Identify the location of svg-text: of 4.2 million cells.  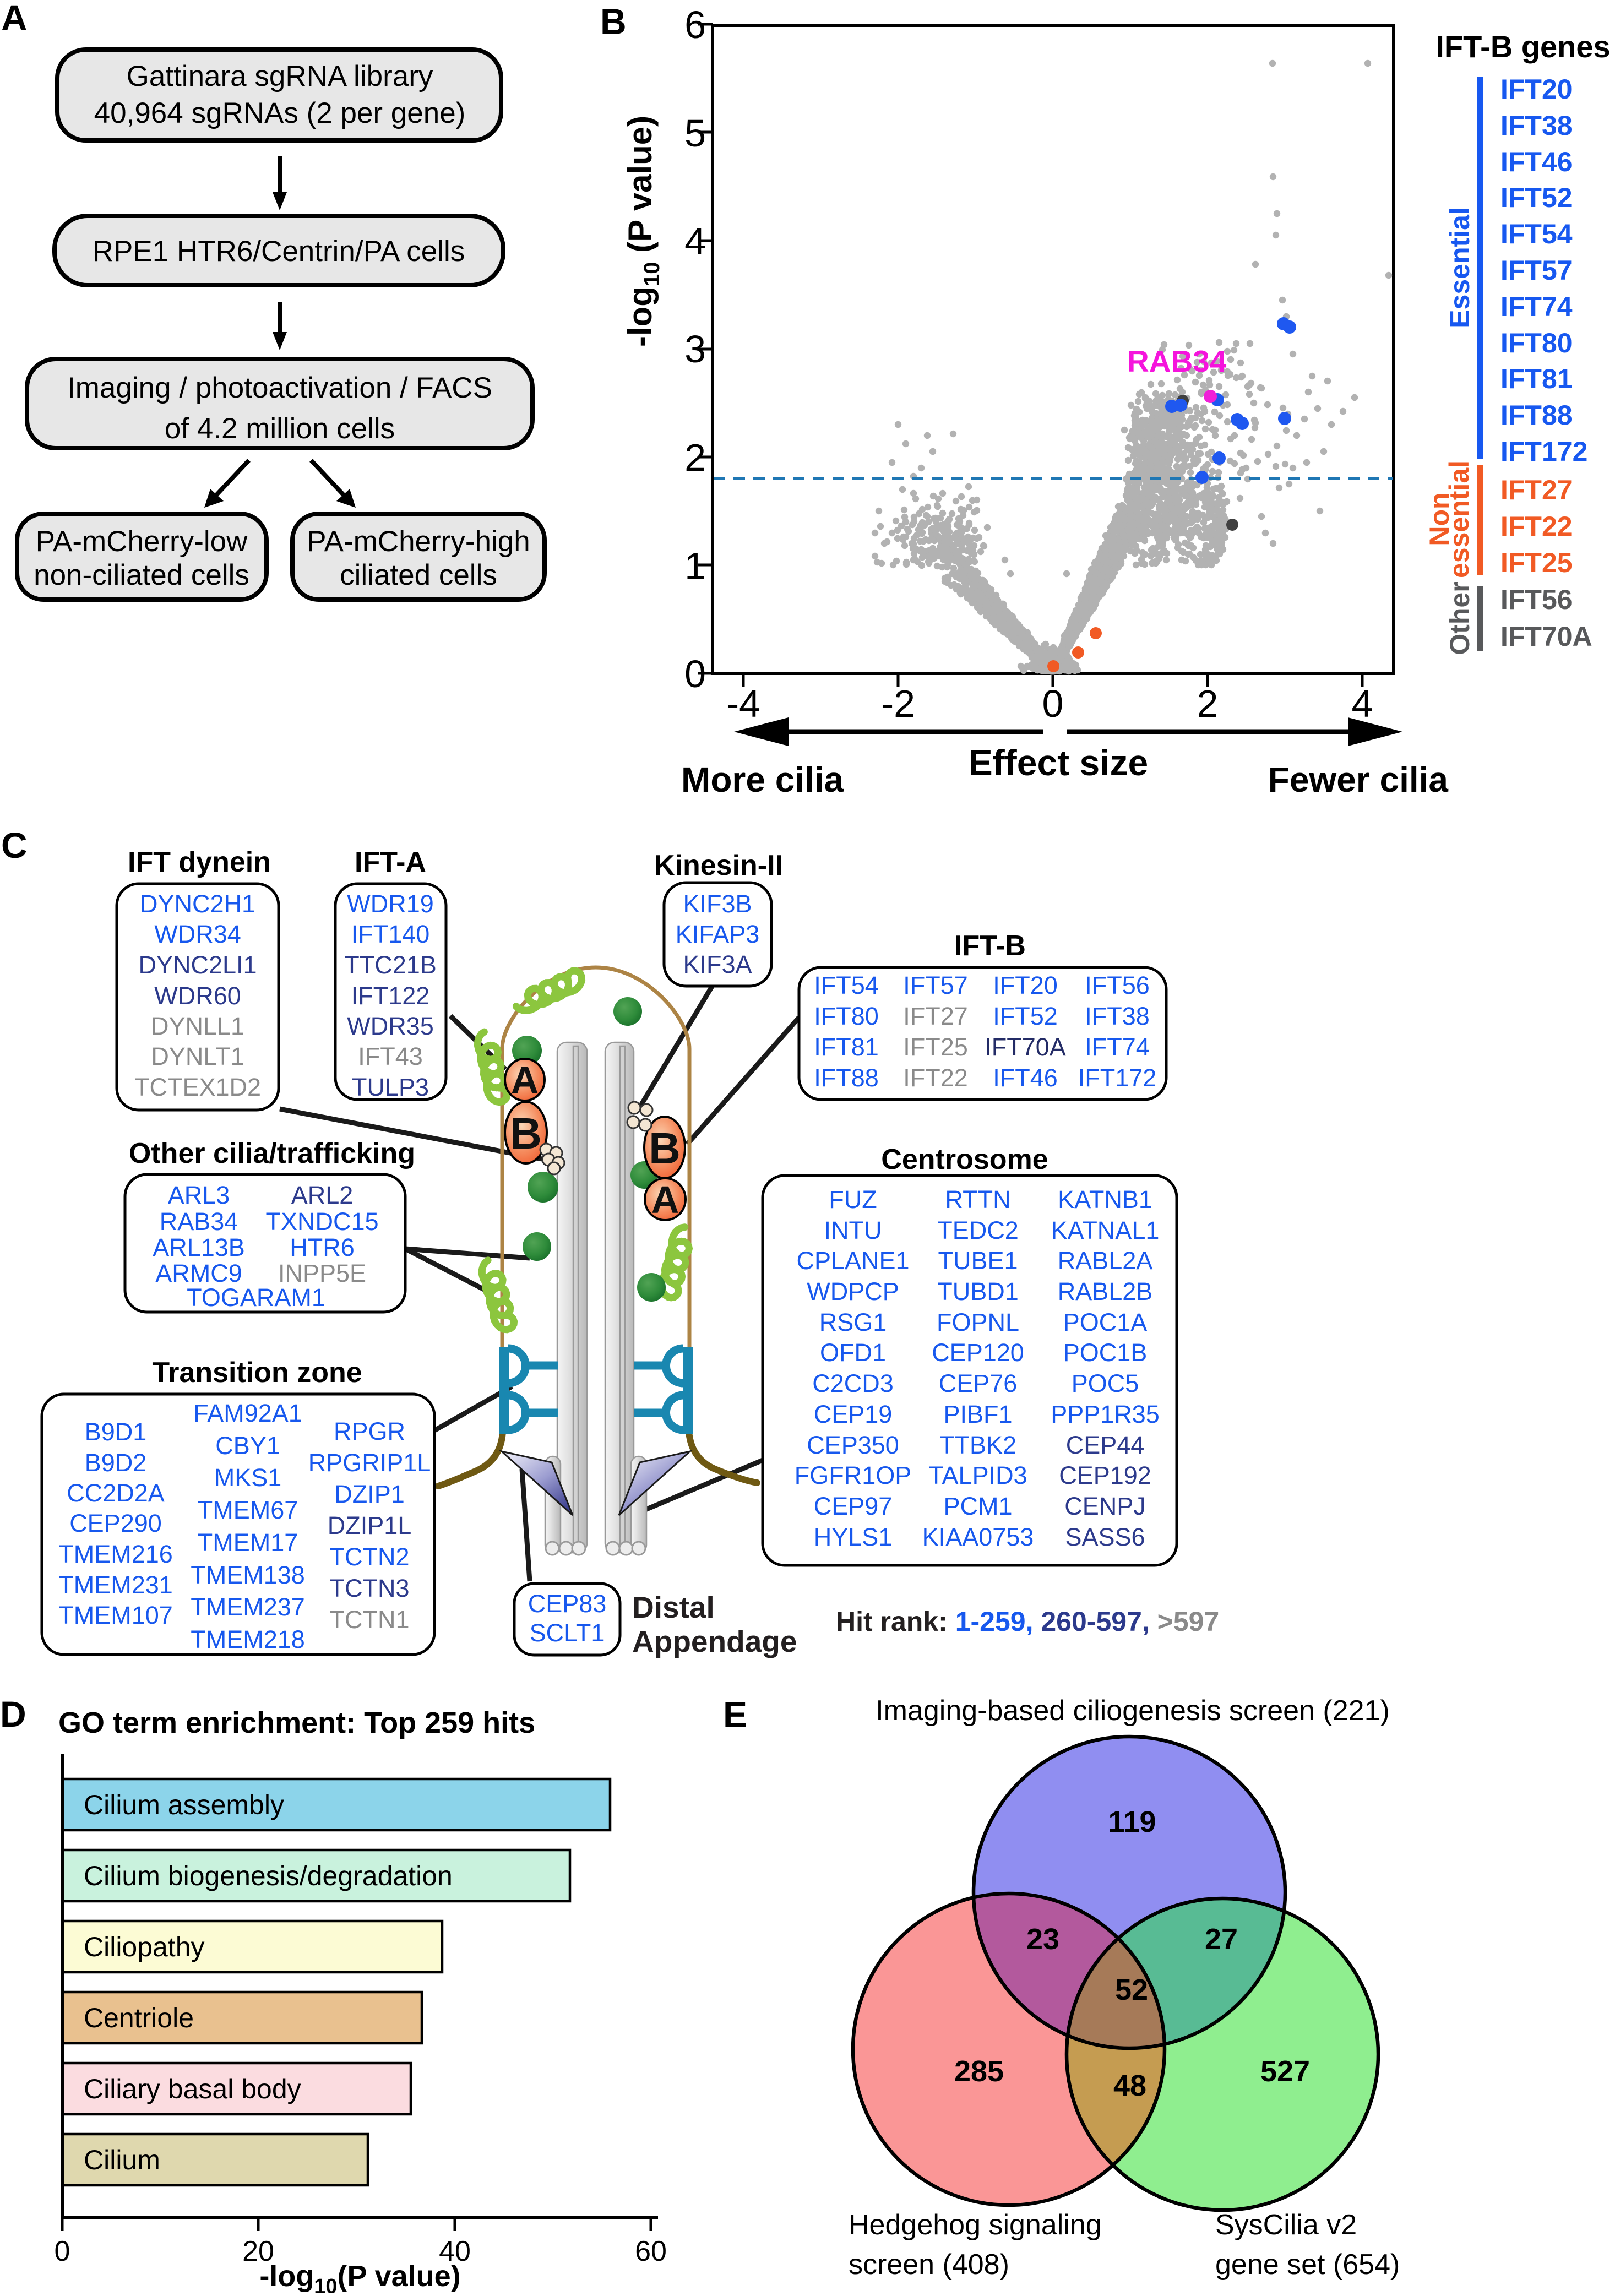
(280, 428).